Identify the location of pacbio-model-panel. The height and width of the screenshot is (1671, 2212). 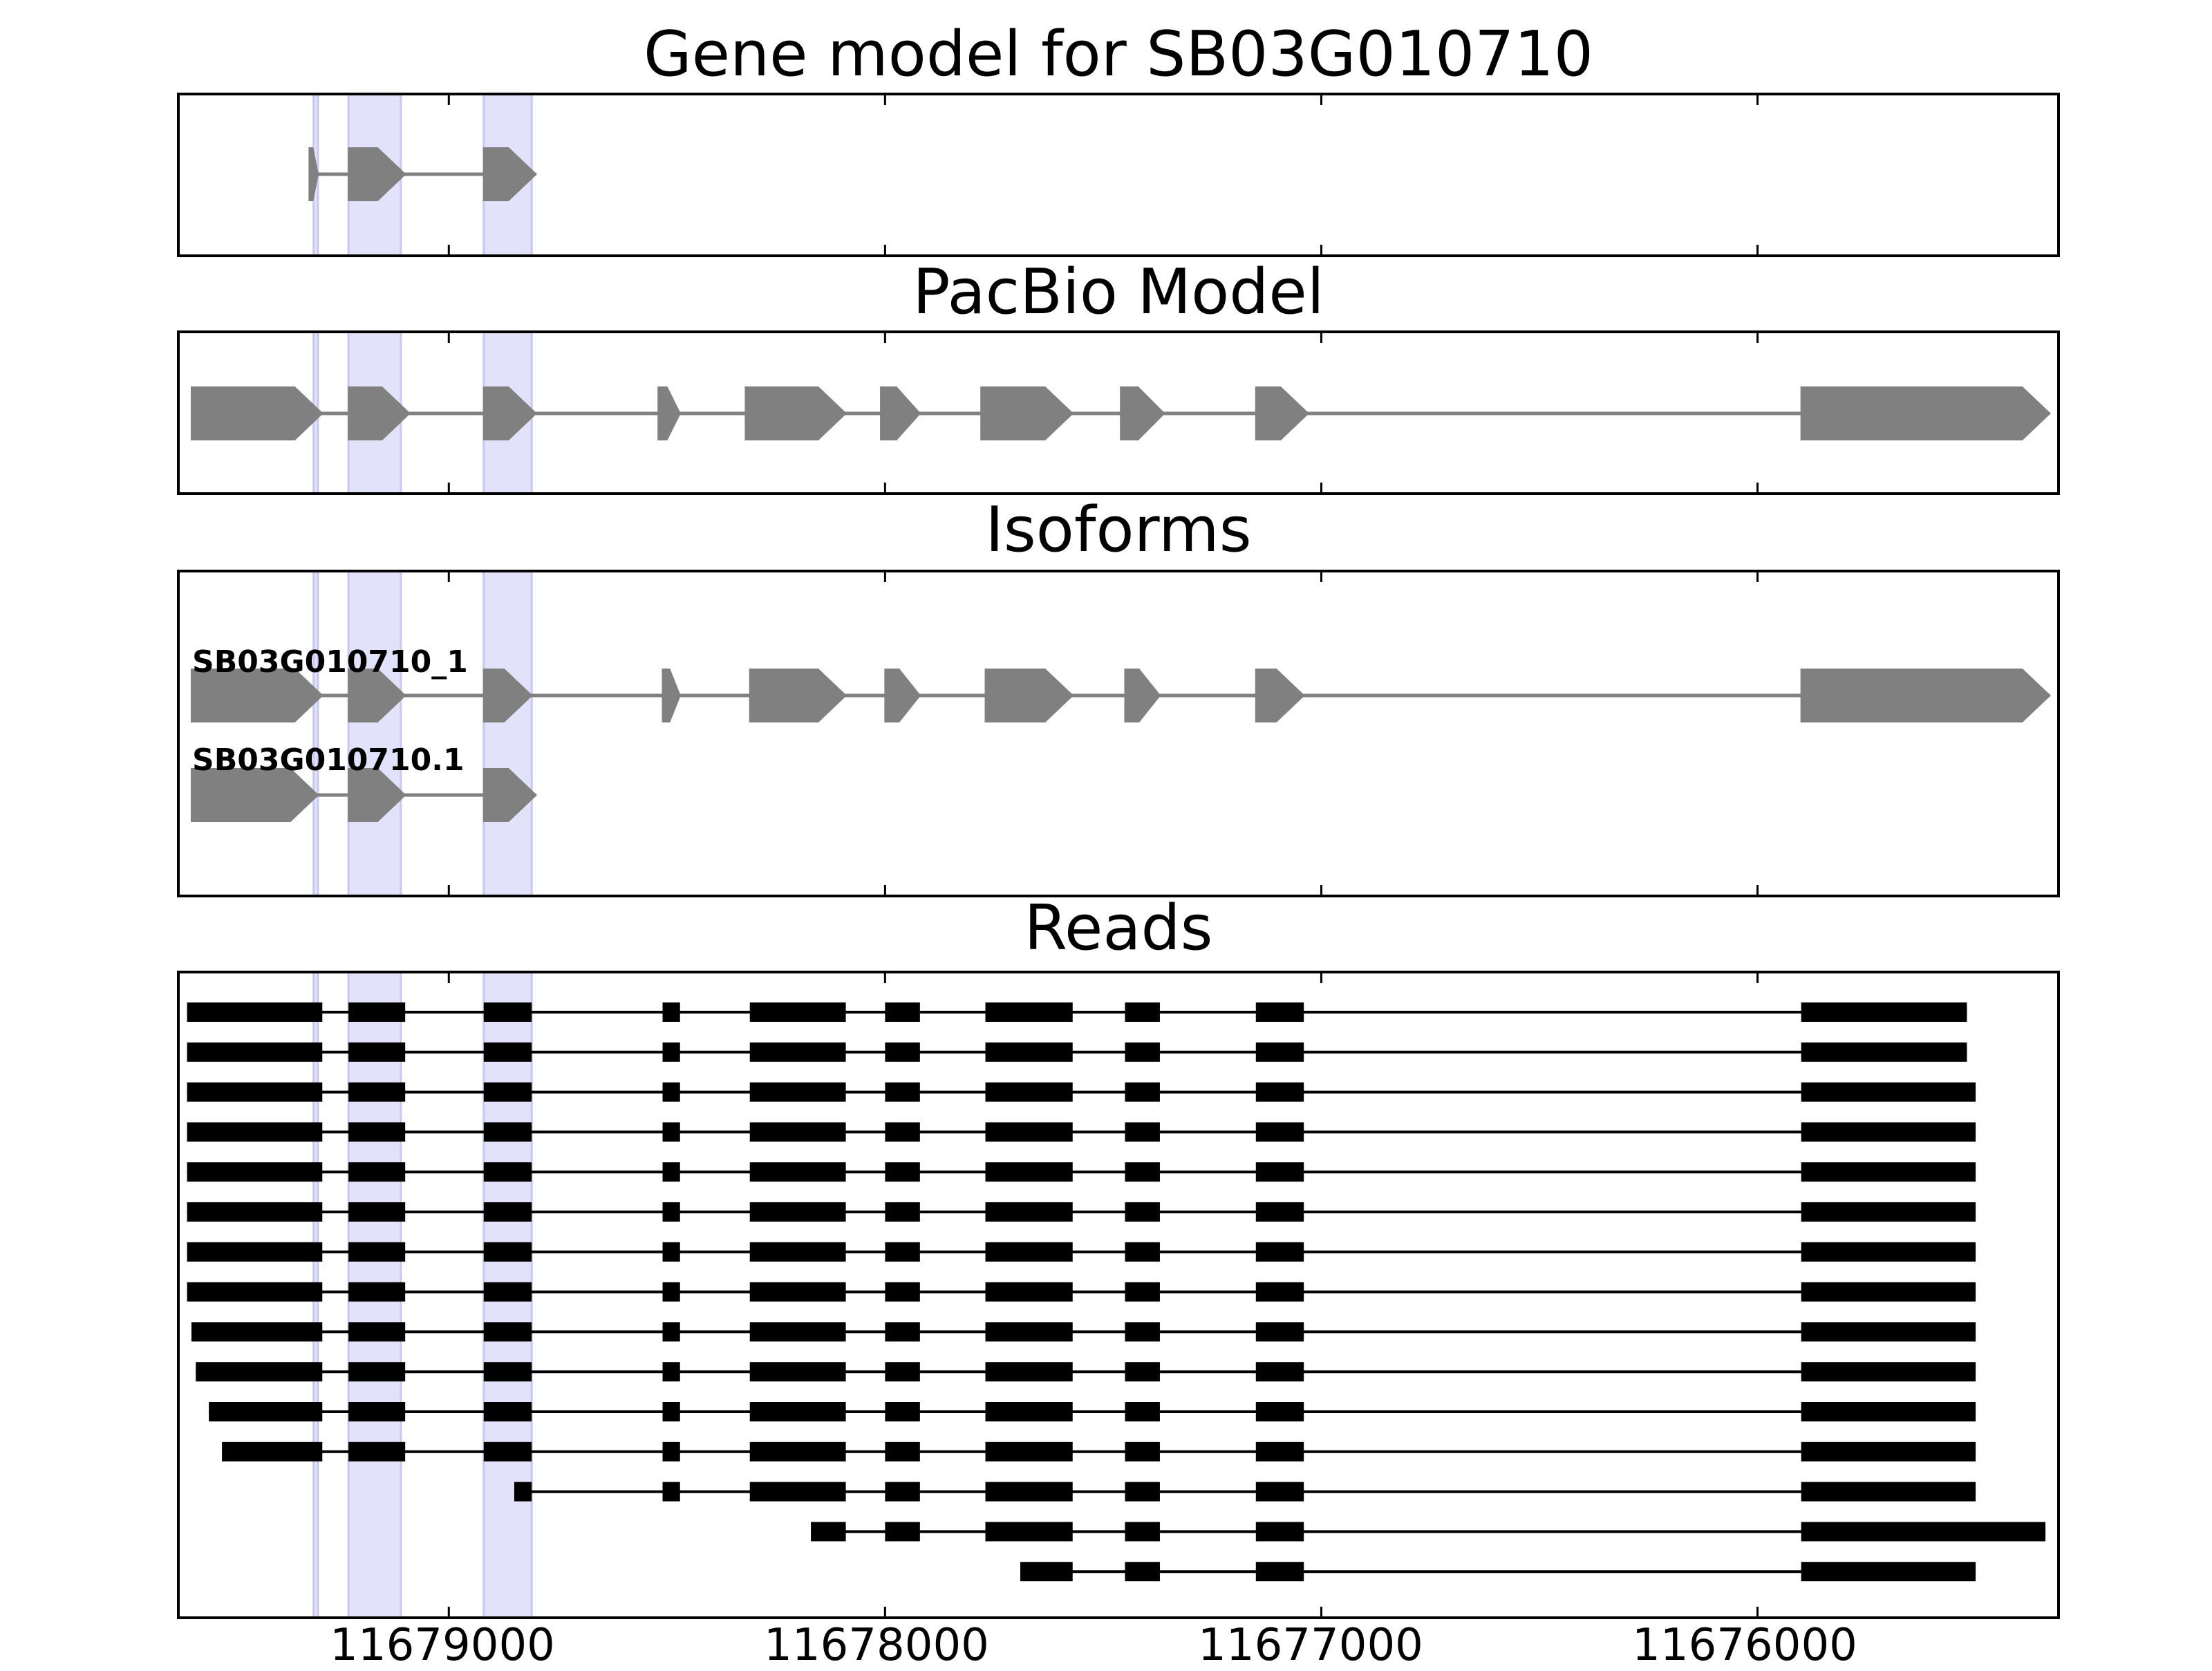
(1118, 412).